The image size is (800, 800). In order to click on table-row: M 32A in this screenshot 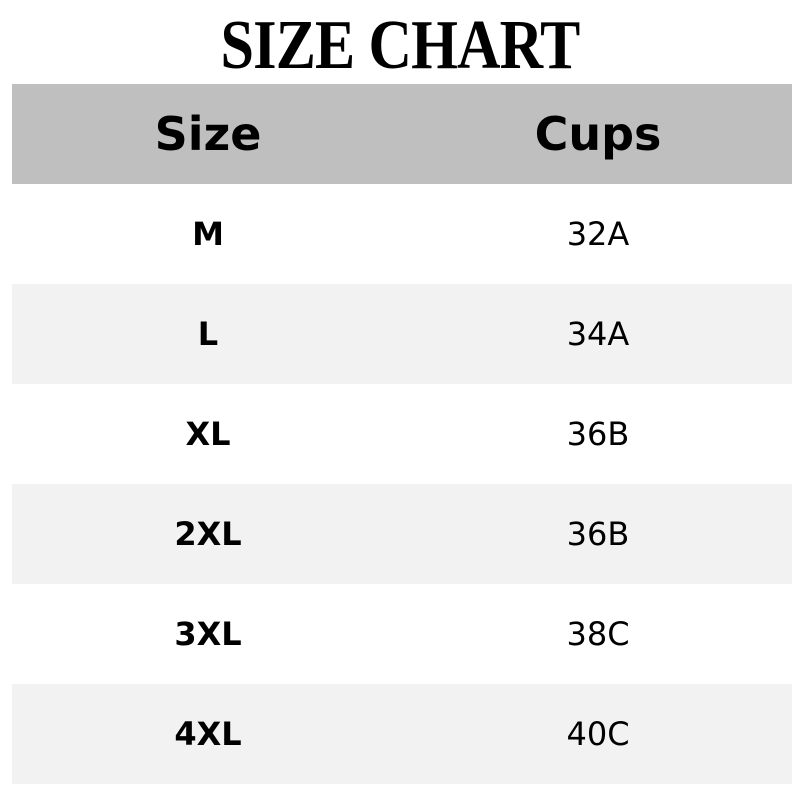, I will do `click(402, 234)`.